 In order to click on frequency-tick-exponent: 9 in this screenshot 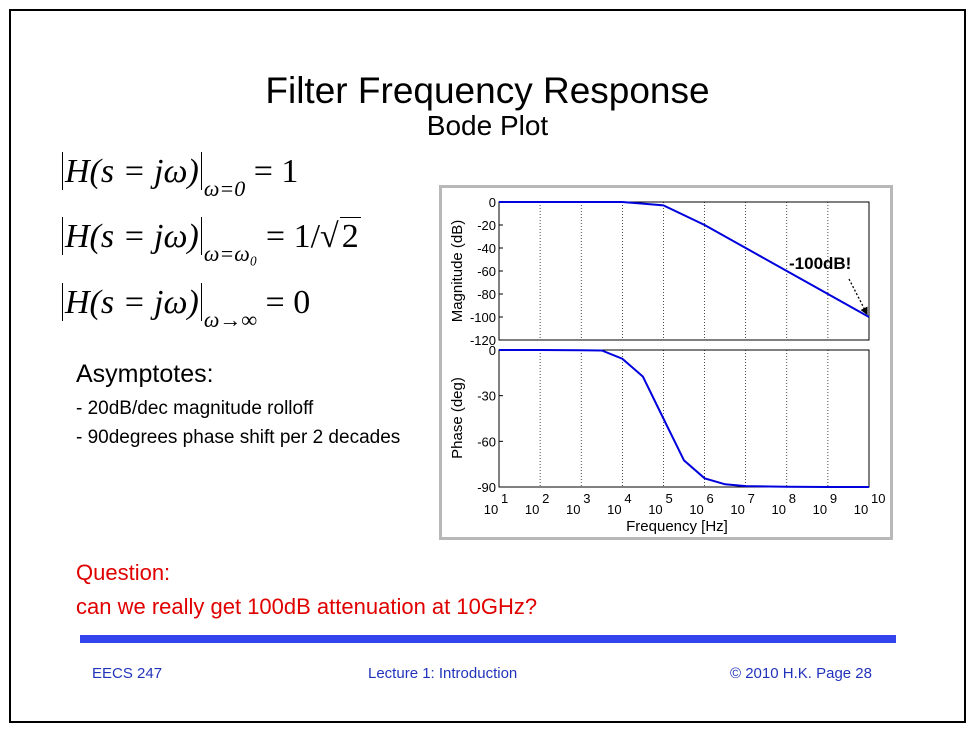, I will do `click(833, 498)`.